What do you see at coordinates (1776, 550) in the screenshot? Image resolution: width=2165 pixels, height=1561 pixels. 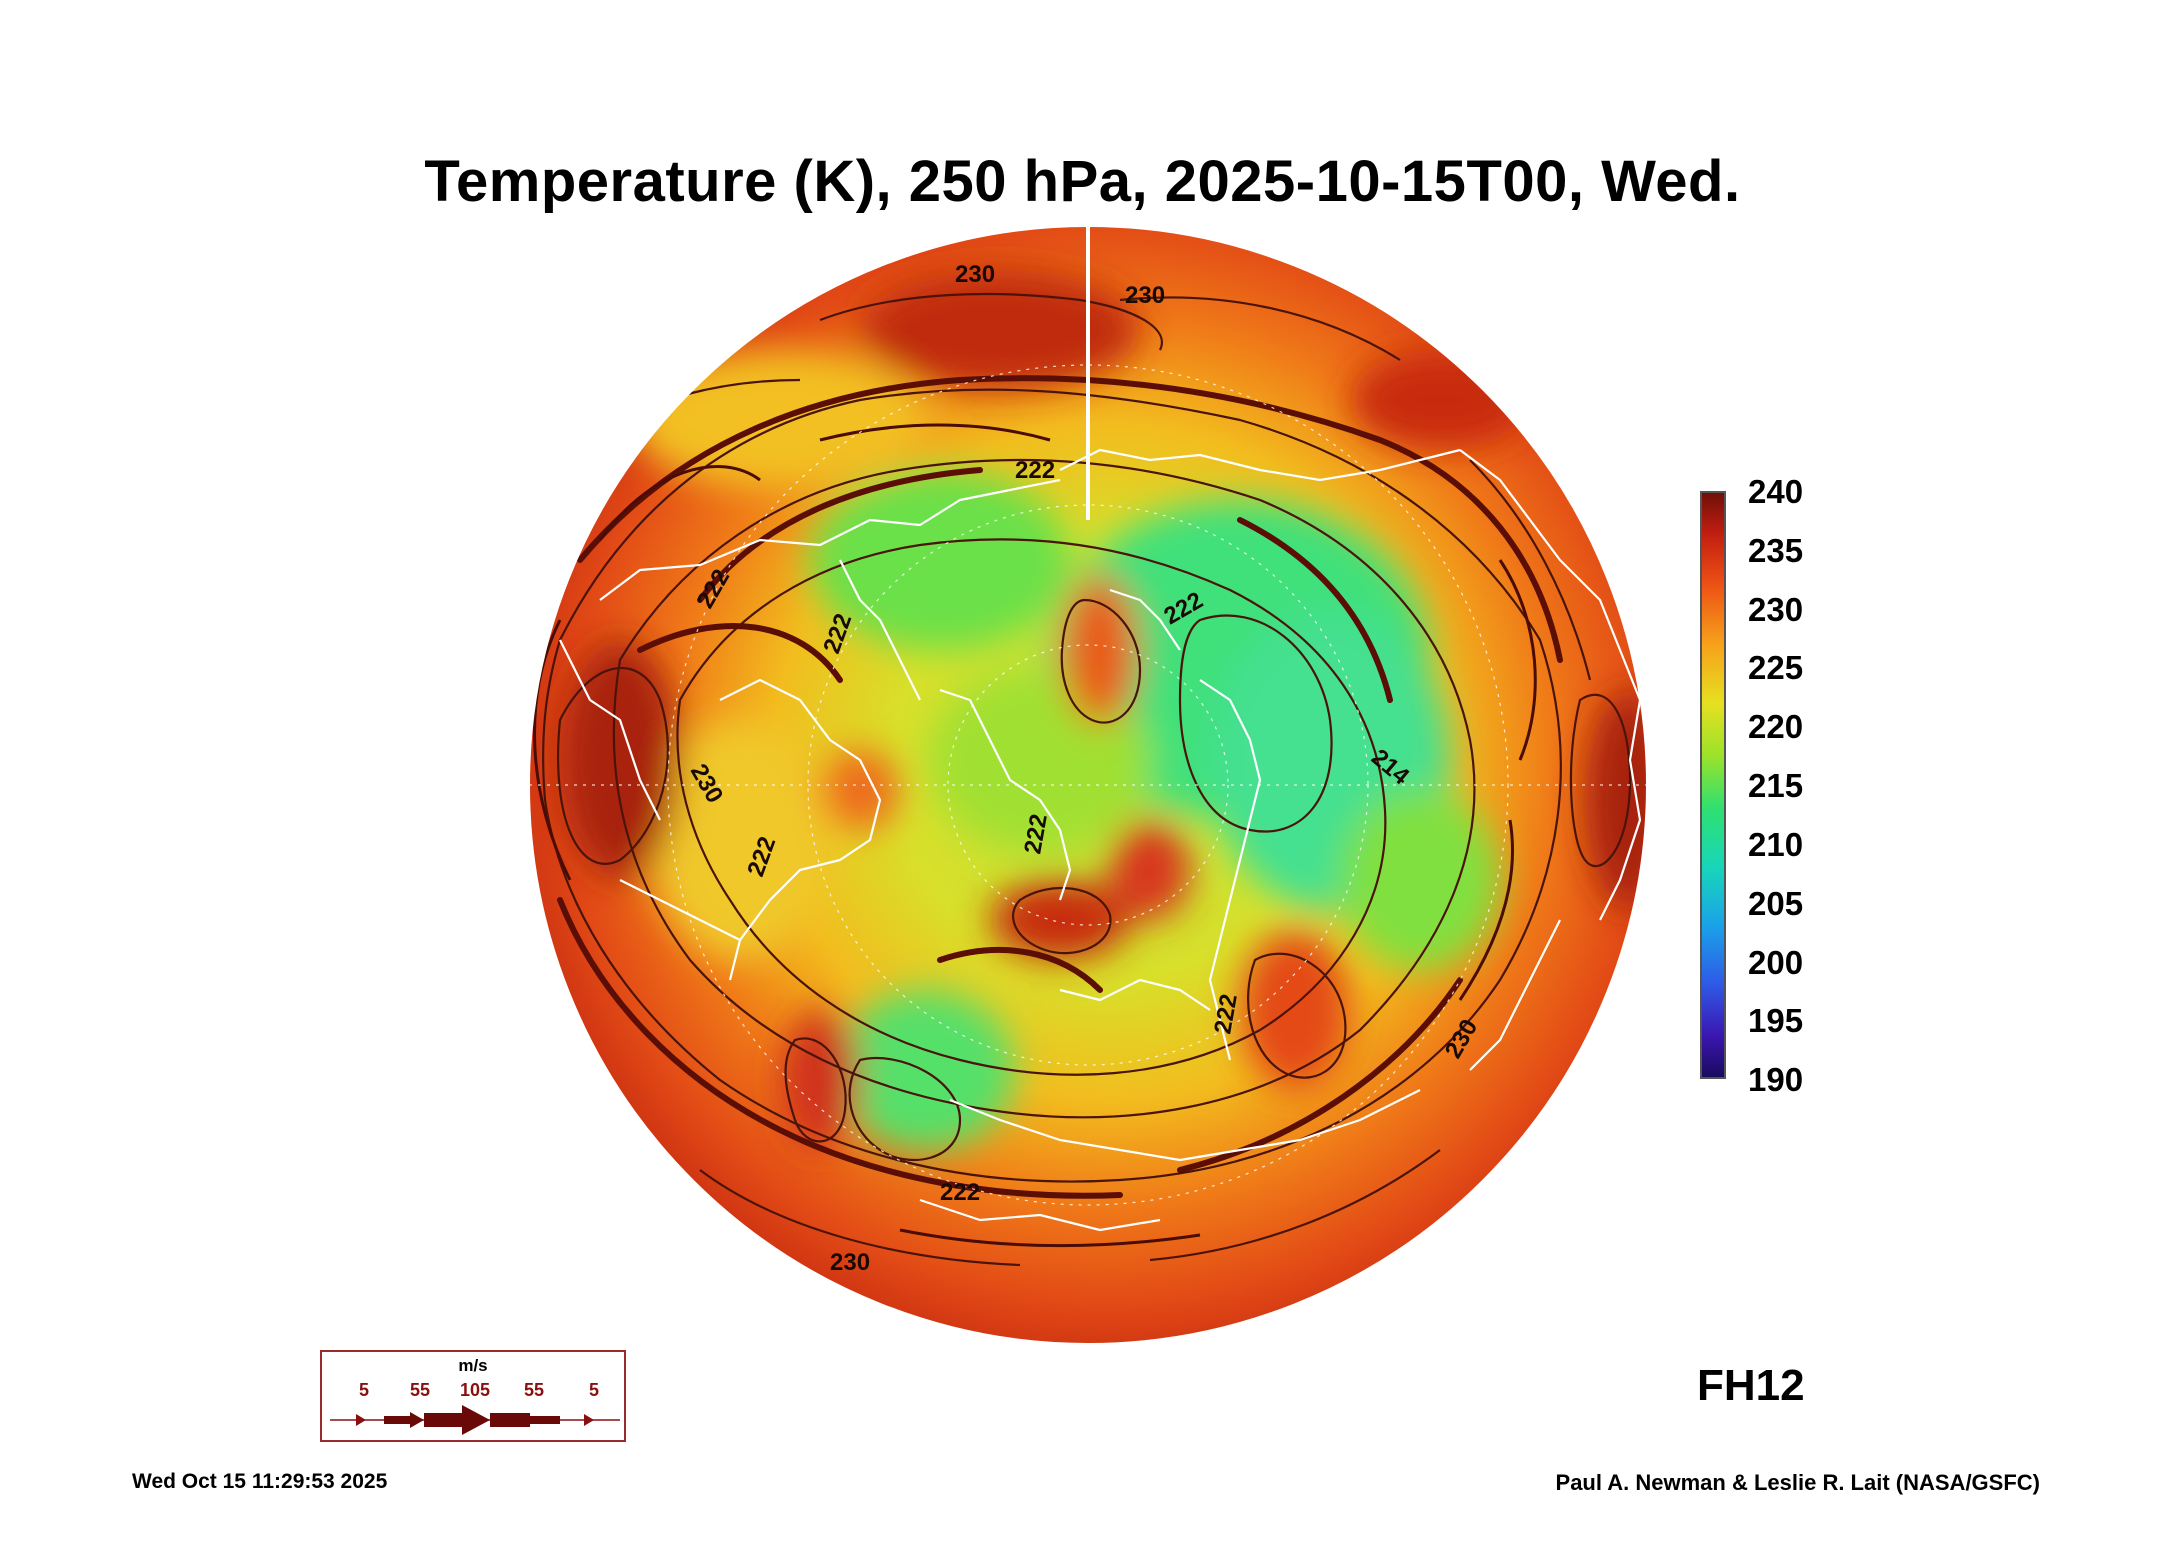 I see `colorbar-label: 235` at bounding box center [1776, 550].